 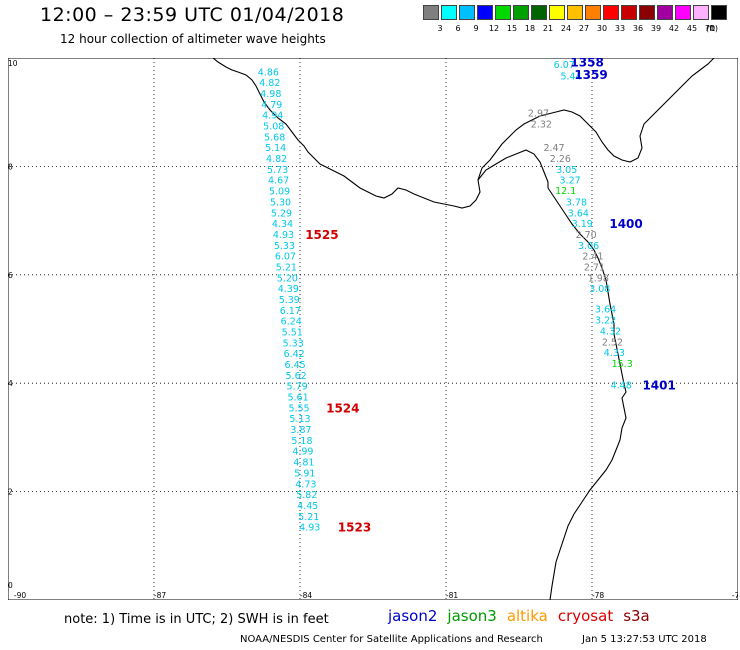 What do you see at coordinates (644, 639) in the screenshot?
I see `generated-timestamp: Jan 5 13:27:53 UTC 2018` at bounding box center [644, 639].